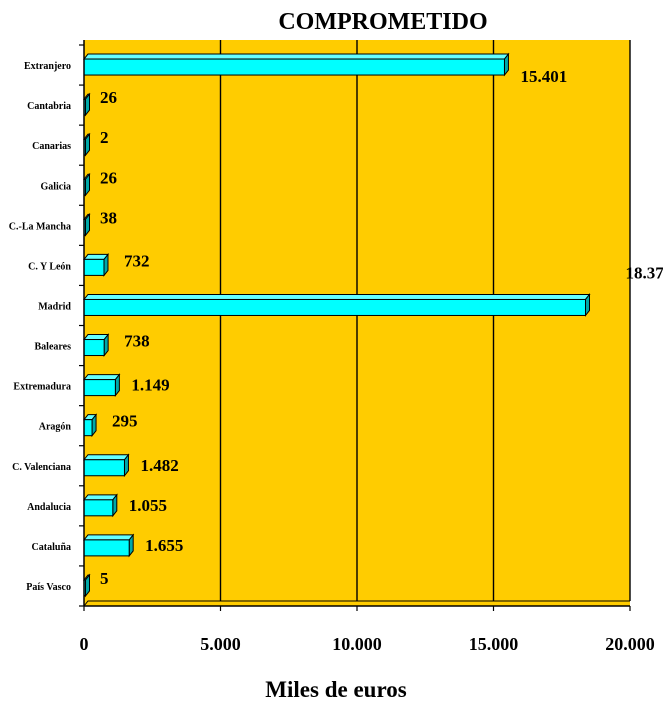  I want to click on data-label: 1.482, so click(159, 465).